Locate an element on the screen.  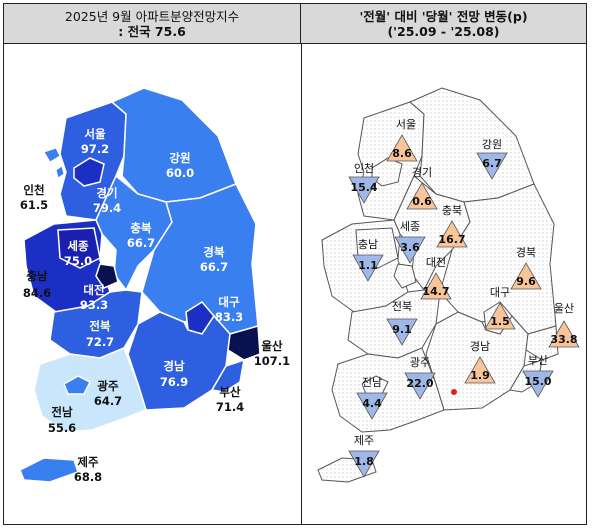
left-panel-header: 2025년 9월 아파트분양전망지수 : 전국 75.6 is located at coordinates (152, 24).